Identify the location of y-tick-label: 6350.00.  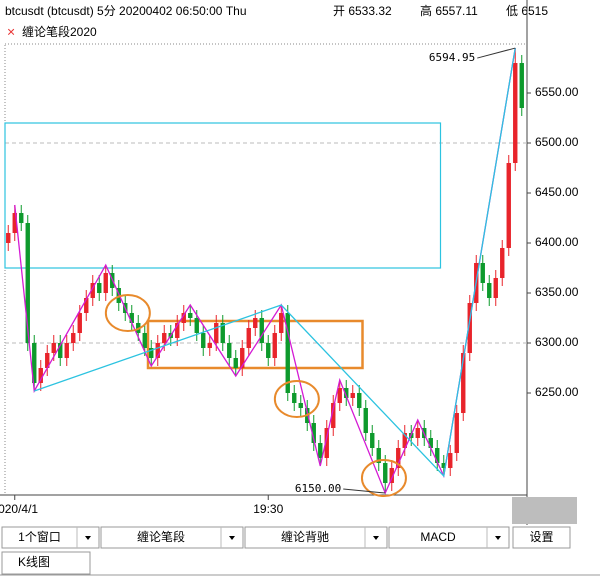
(557, 292).